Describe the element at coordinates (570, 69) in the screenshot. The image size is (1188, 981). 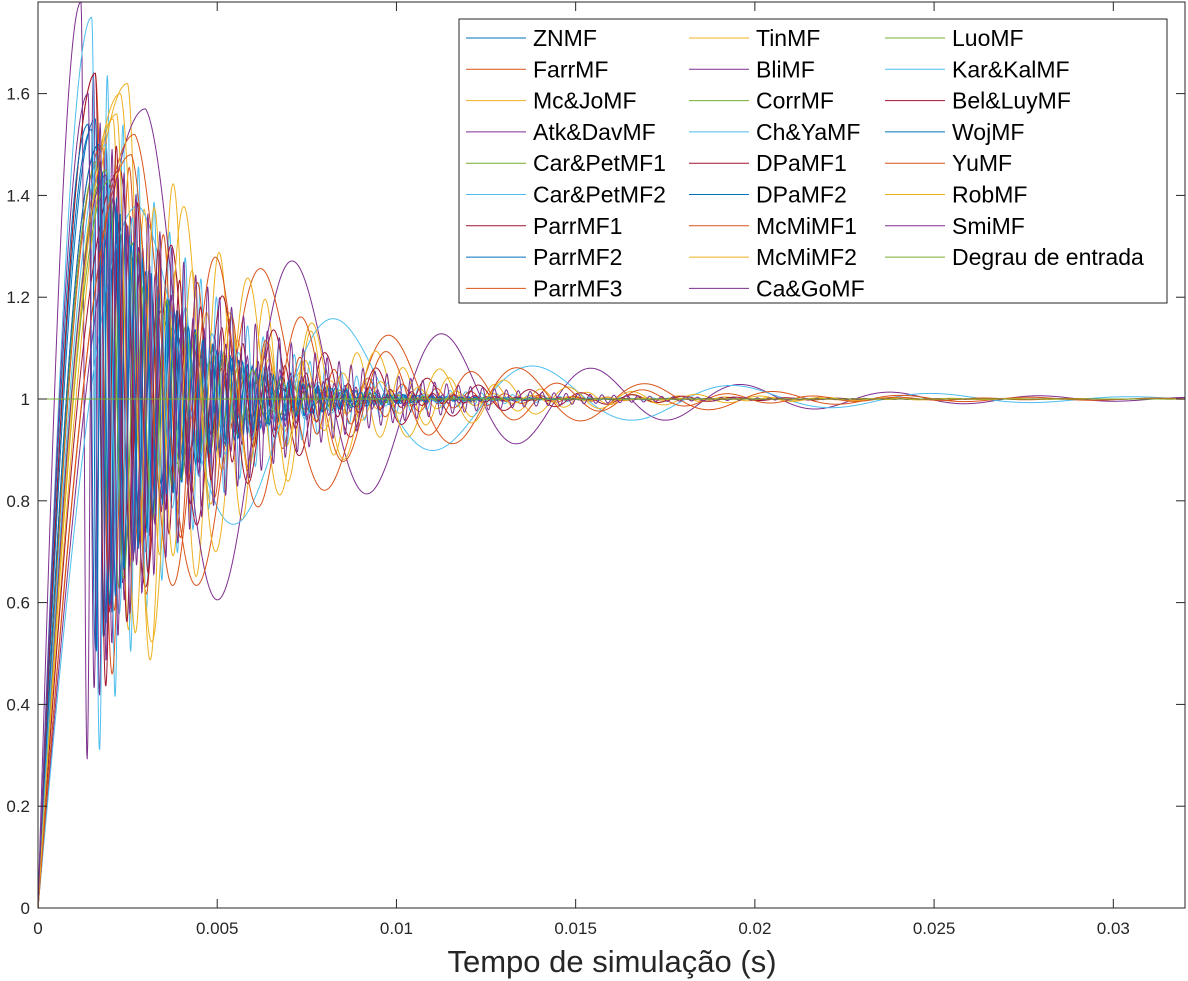
I see `legend-label: FarrMF` at that location.